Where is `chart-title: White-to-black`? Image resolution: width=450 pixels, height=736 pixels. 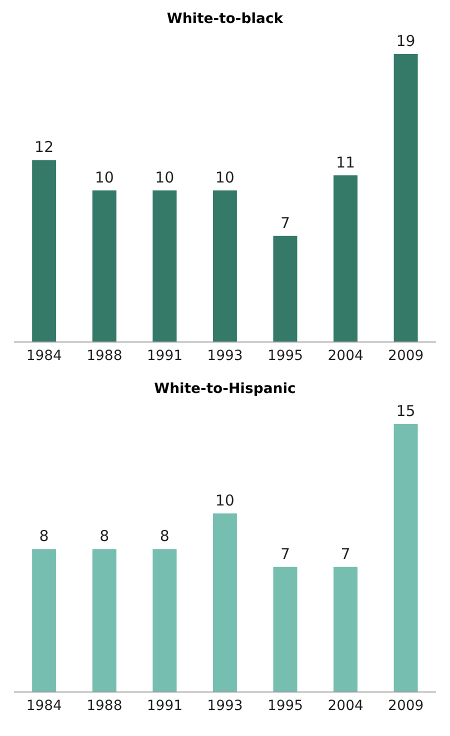 chart-title: White-to-black is located at coordinates (225, 19).